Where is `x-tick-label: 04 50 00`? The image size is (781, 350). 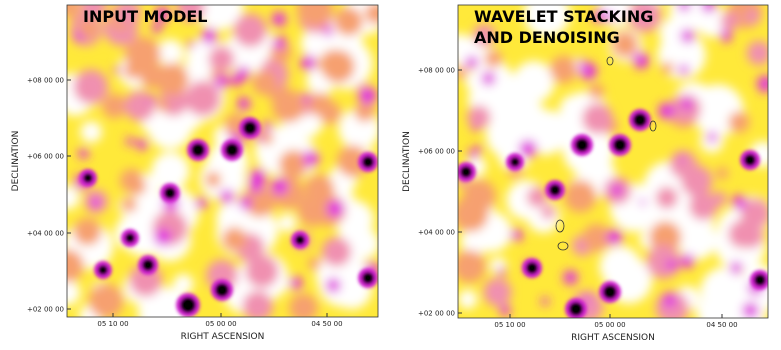
x-tick-label: 04 50 00 is located at coordinates (326, 324).